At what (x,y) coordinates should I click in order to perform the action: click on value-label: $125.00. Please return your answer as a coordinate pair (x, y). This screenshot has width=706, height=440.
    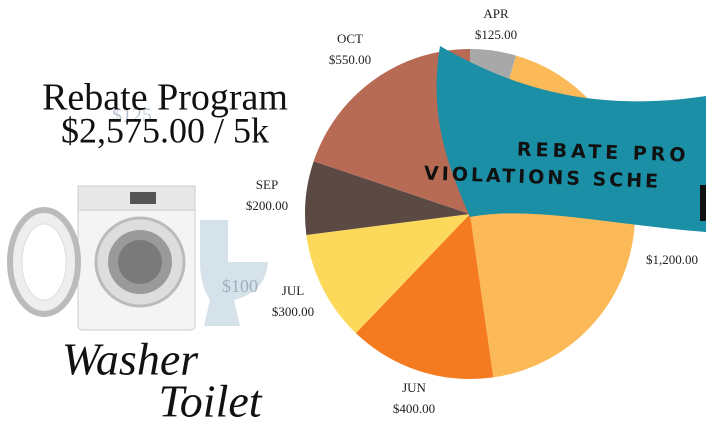
    Looking at the image, I should click on (496, 34).